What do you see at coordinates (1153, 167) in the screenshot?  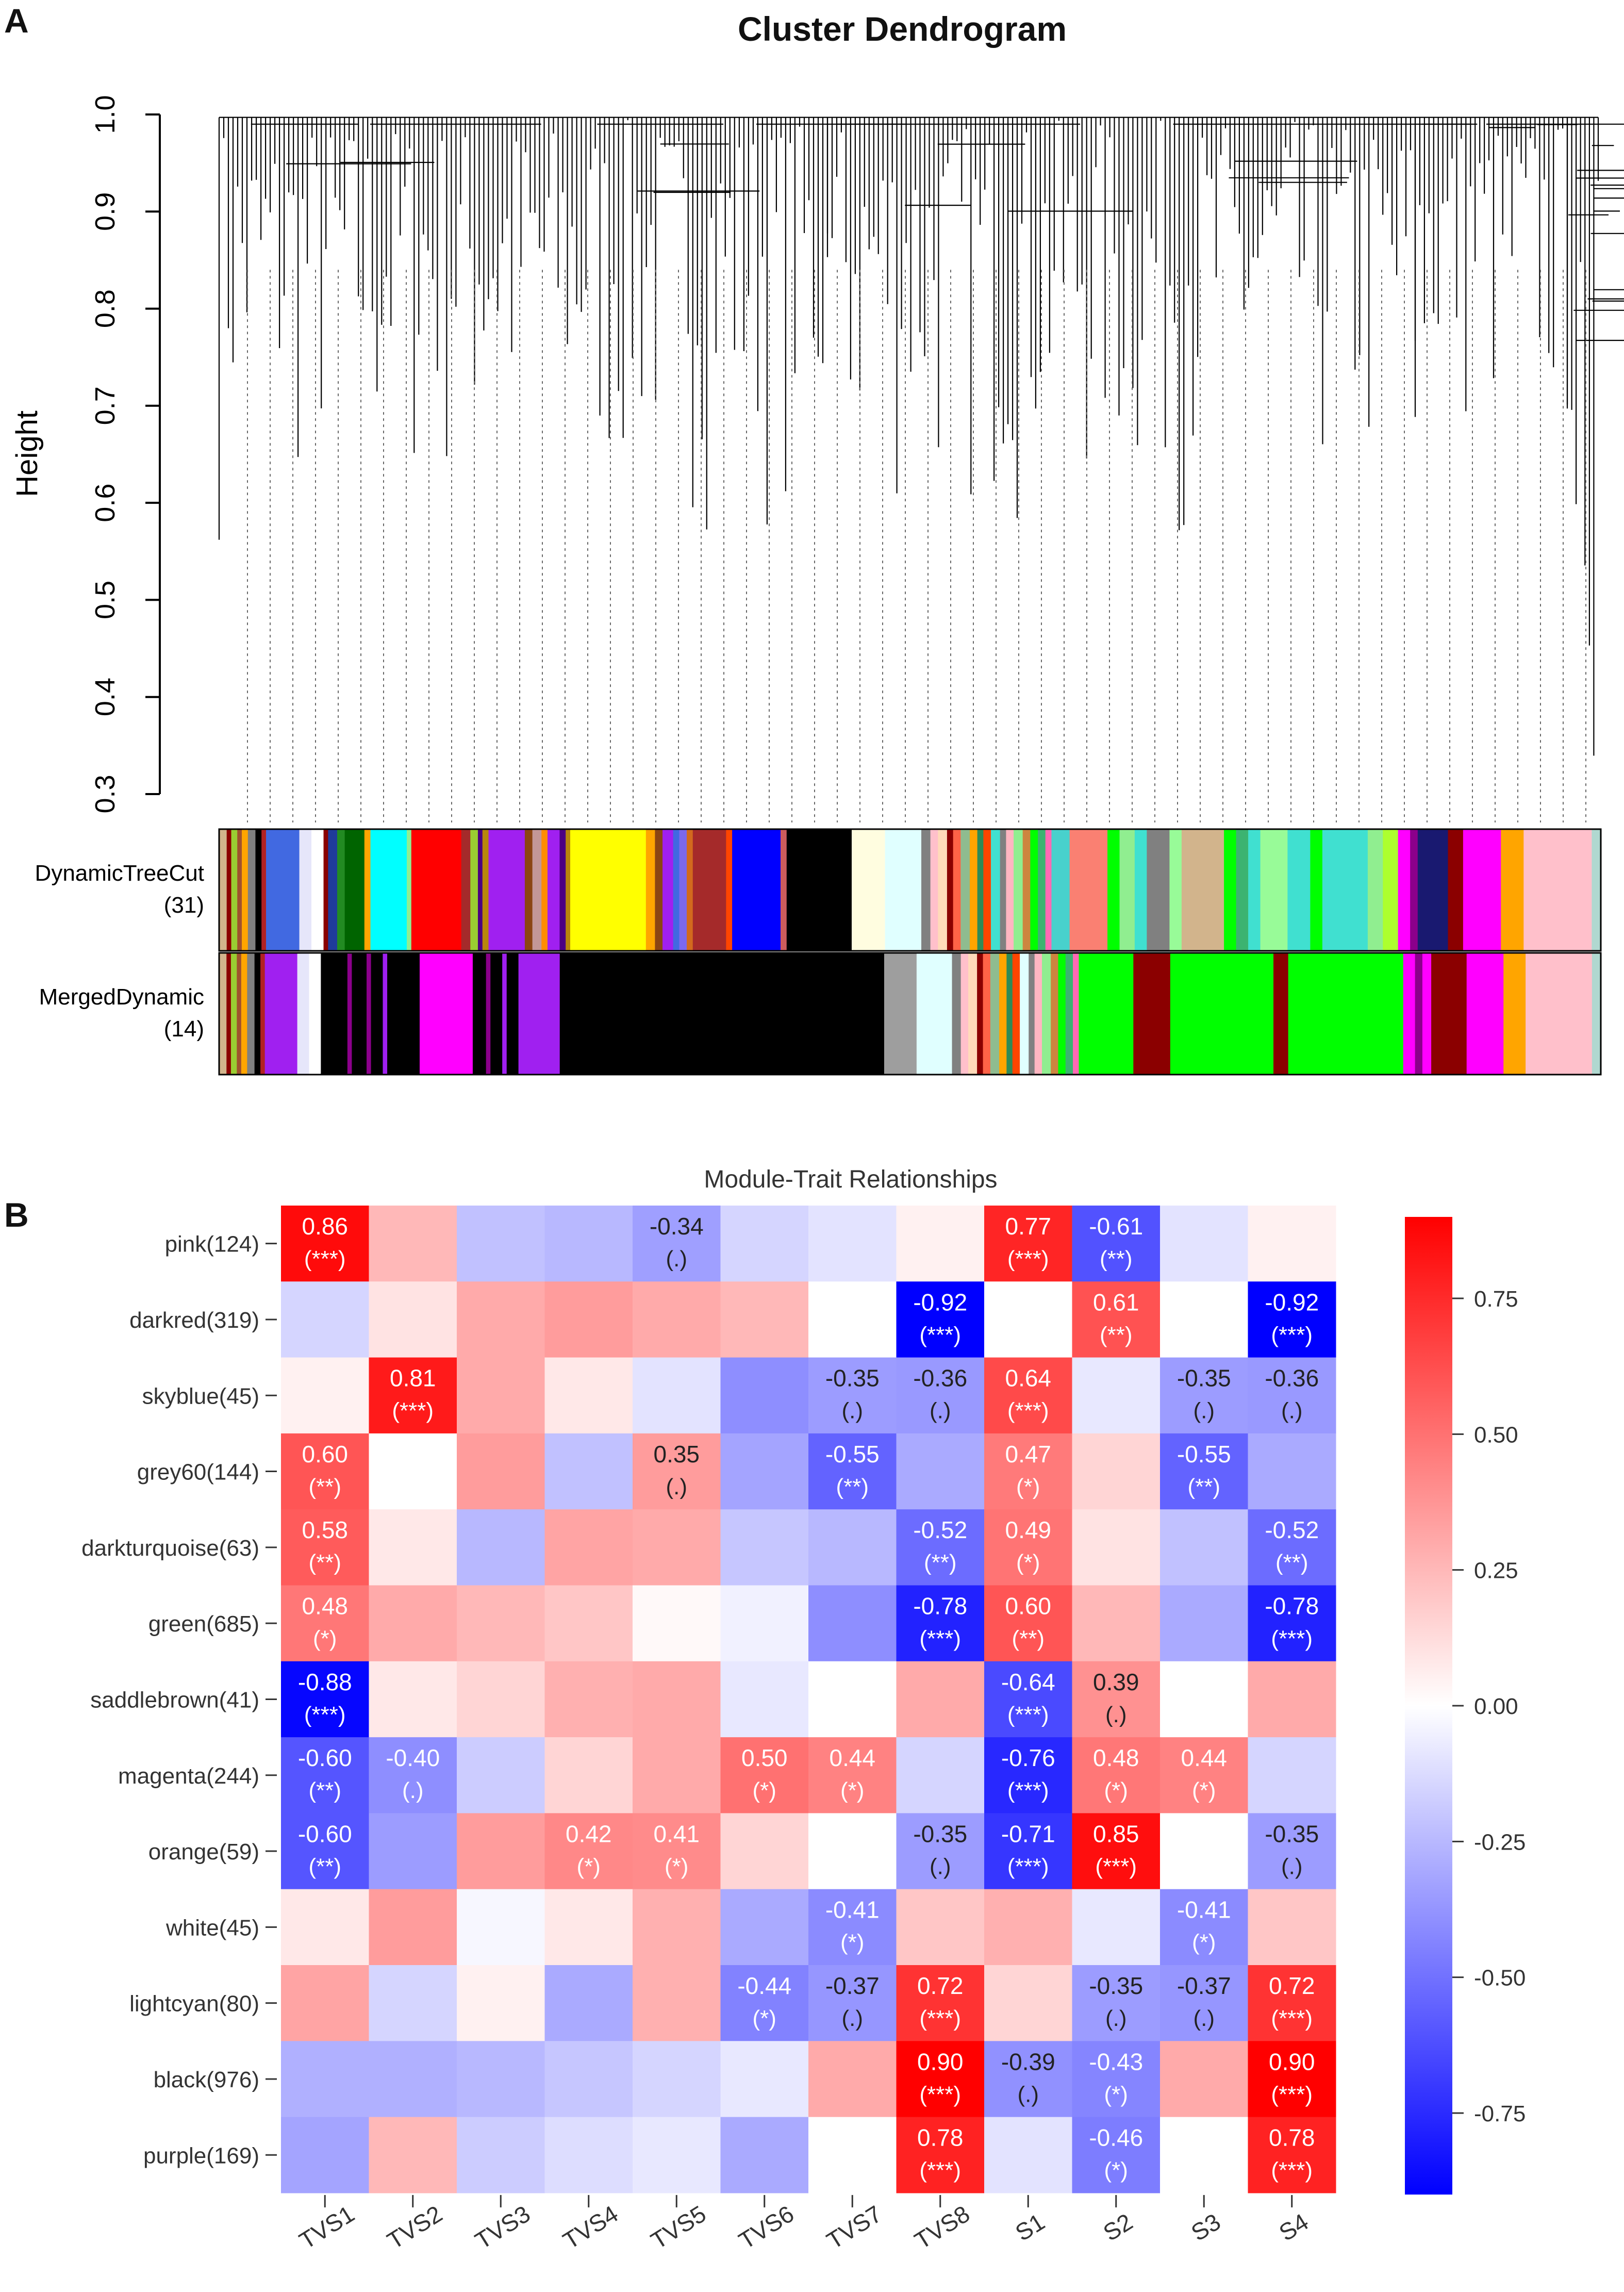 I see `dendrogram-merge-group` at bounding box center [1153, 167].